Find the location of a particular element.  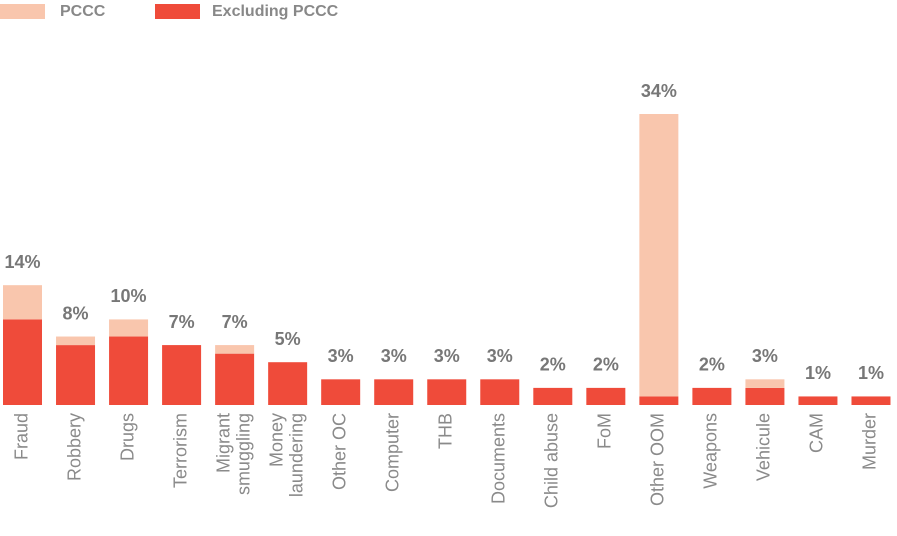

x-tick-label: Drugs is located at coordinates (127, 437).